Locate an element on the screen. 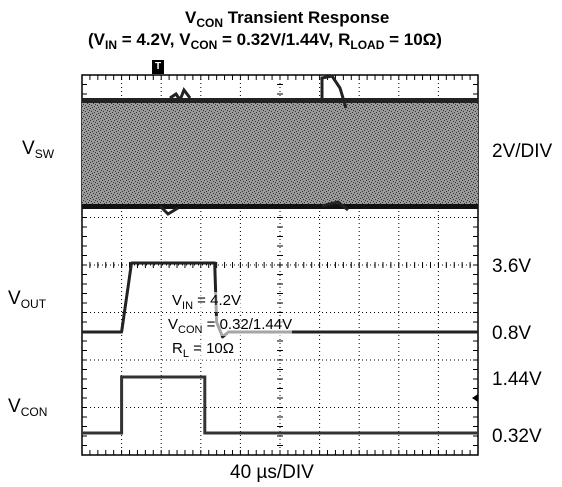 The height and width of the screenshot is (487, 562). channel-label-vout: VOUT is located at coordinates (27, 299).